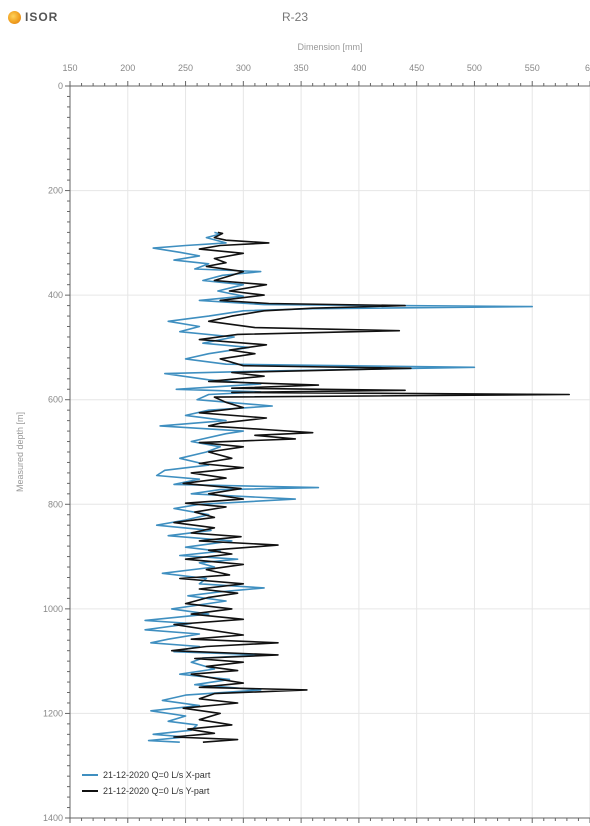  Describe the element at coordinates (358, 68) in the screenshot. I see `x-tick-label: 400` at that location.